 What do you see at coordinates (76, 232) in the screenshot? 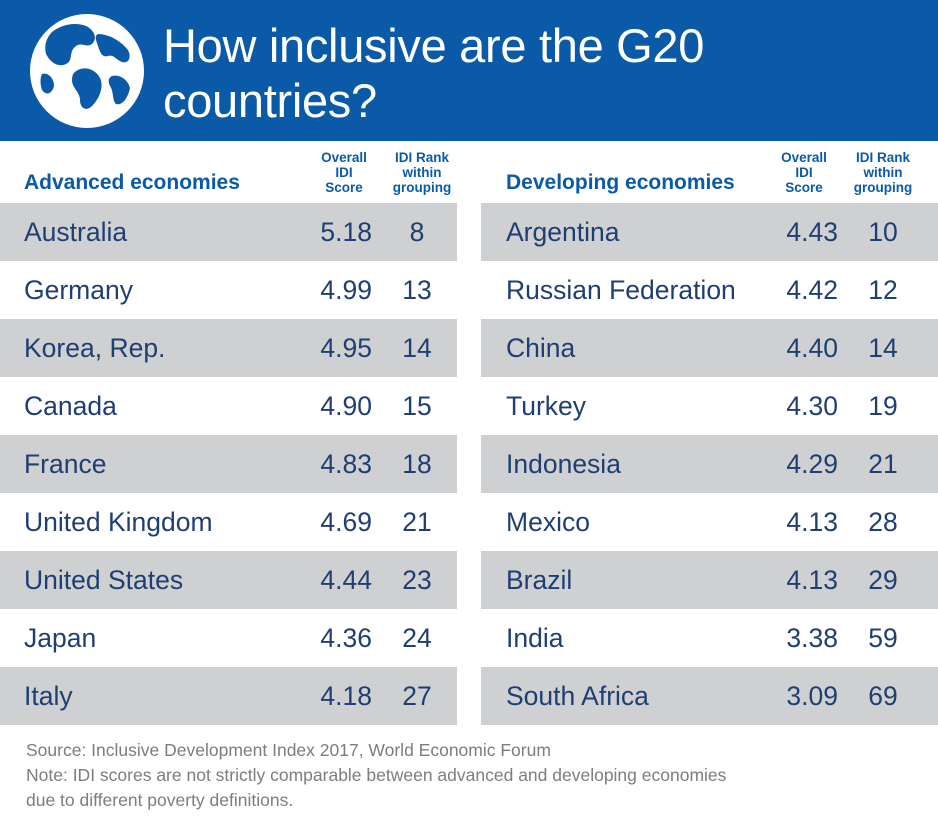
I see `country-name: Australia` at bounding box center [76, 232].